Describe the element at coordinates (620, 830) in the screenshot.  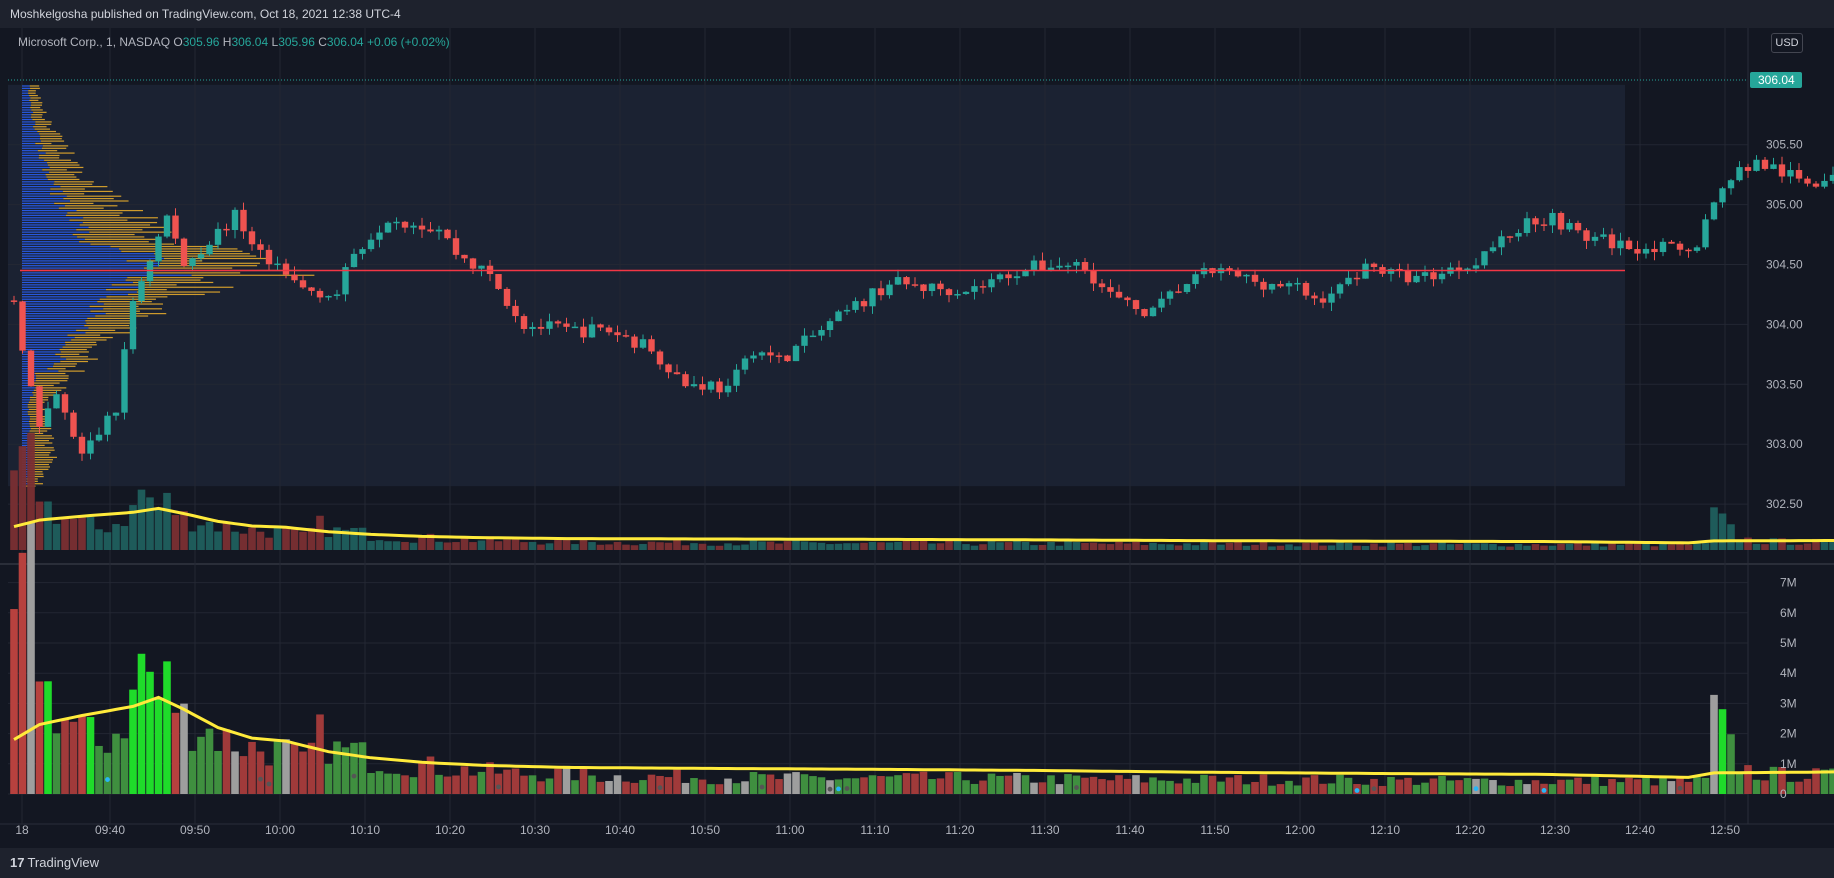
I see `time-tick-label: 10:40` at that location.